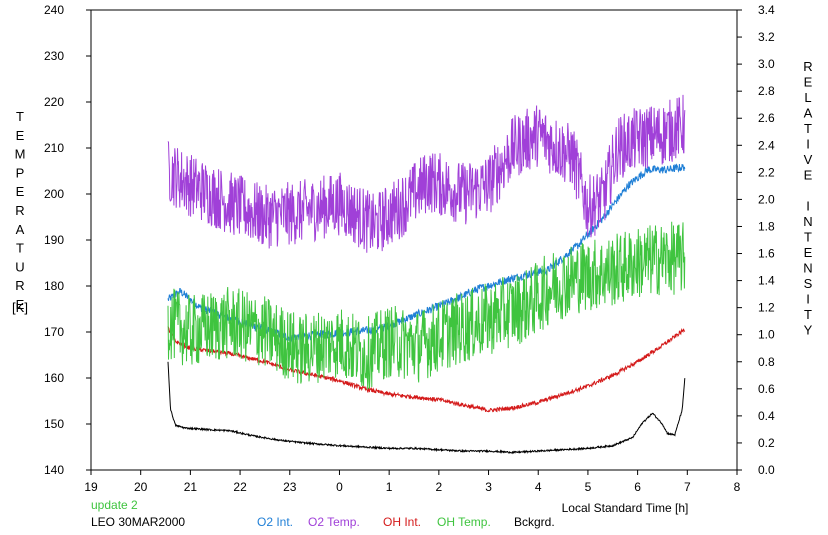 The height and width of the screenshot is (535, 828). I want to click on legend-entry-oh-temp: OH Temp., so click(464, 522).